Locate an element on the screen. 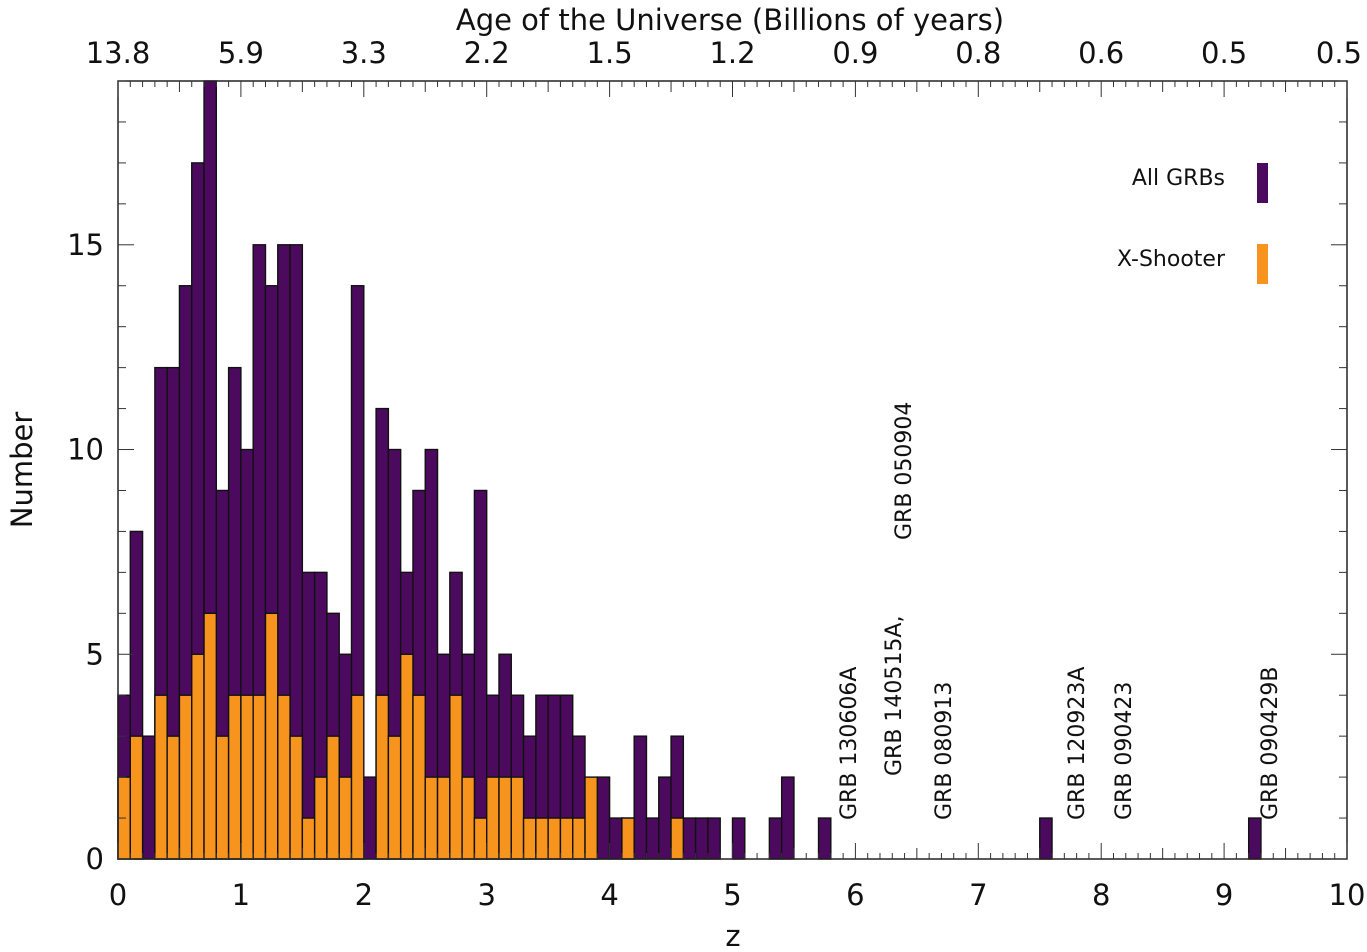 Image resolution: width=1367 pixels, height=952 pixels. burst-annotation: GRB 120923A is located at coordinates (1077, 743).